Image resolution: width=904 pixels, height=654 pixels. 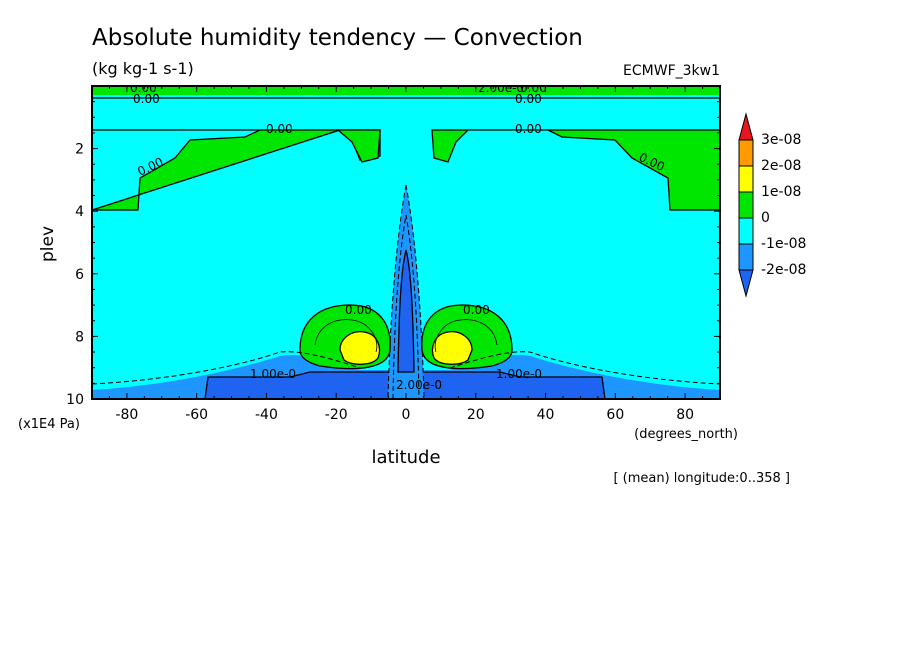 What do you see at coordinates (671, 71) in the screenshot?
I see `dataset-label: ECMWF_3kw1` at bounding box center [671, 71].